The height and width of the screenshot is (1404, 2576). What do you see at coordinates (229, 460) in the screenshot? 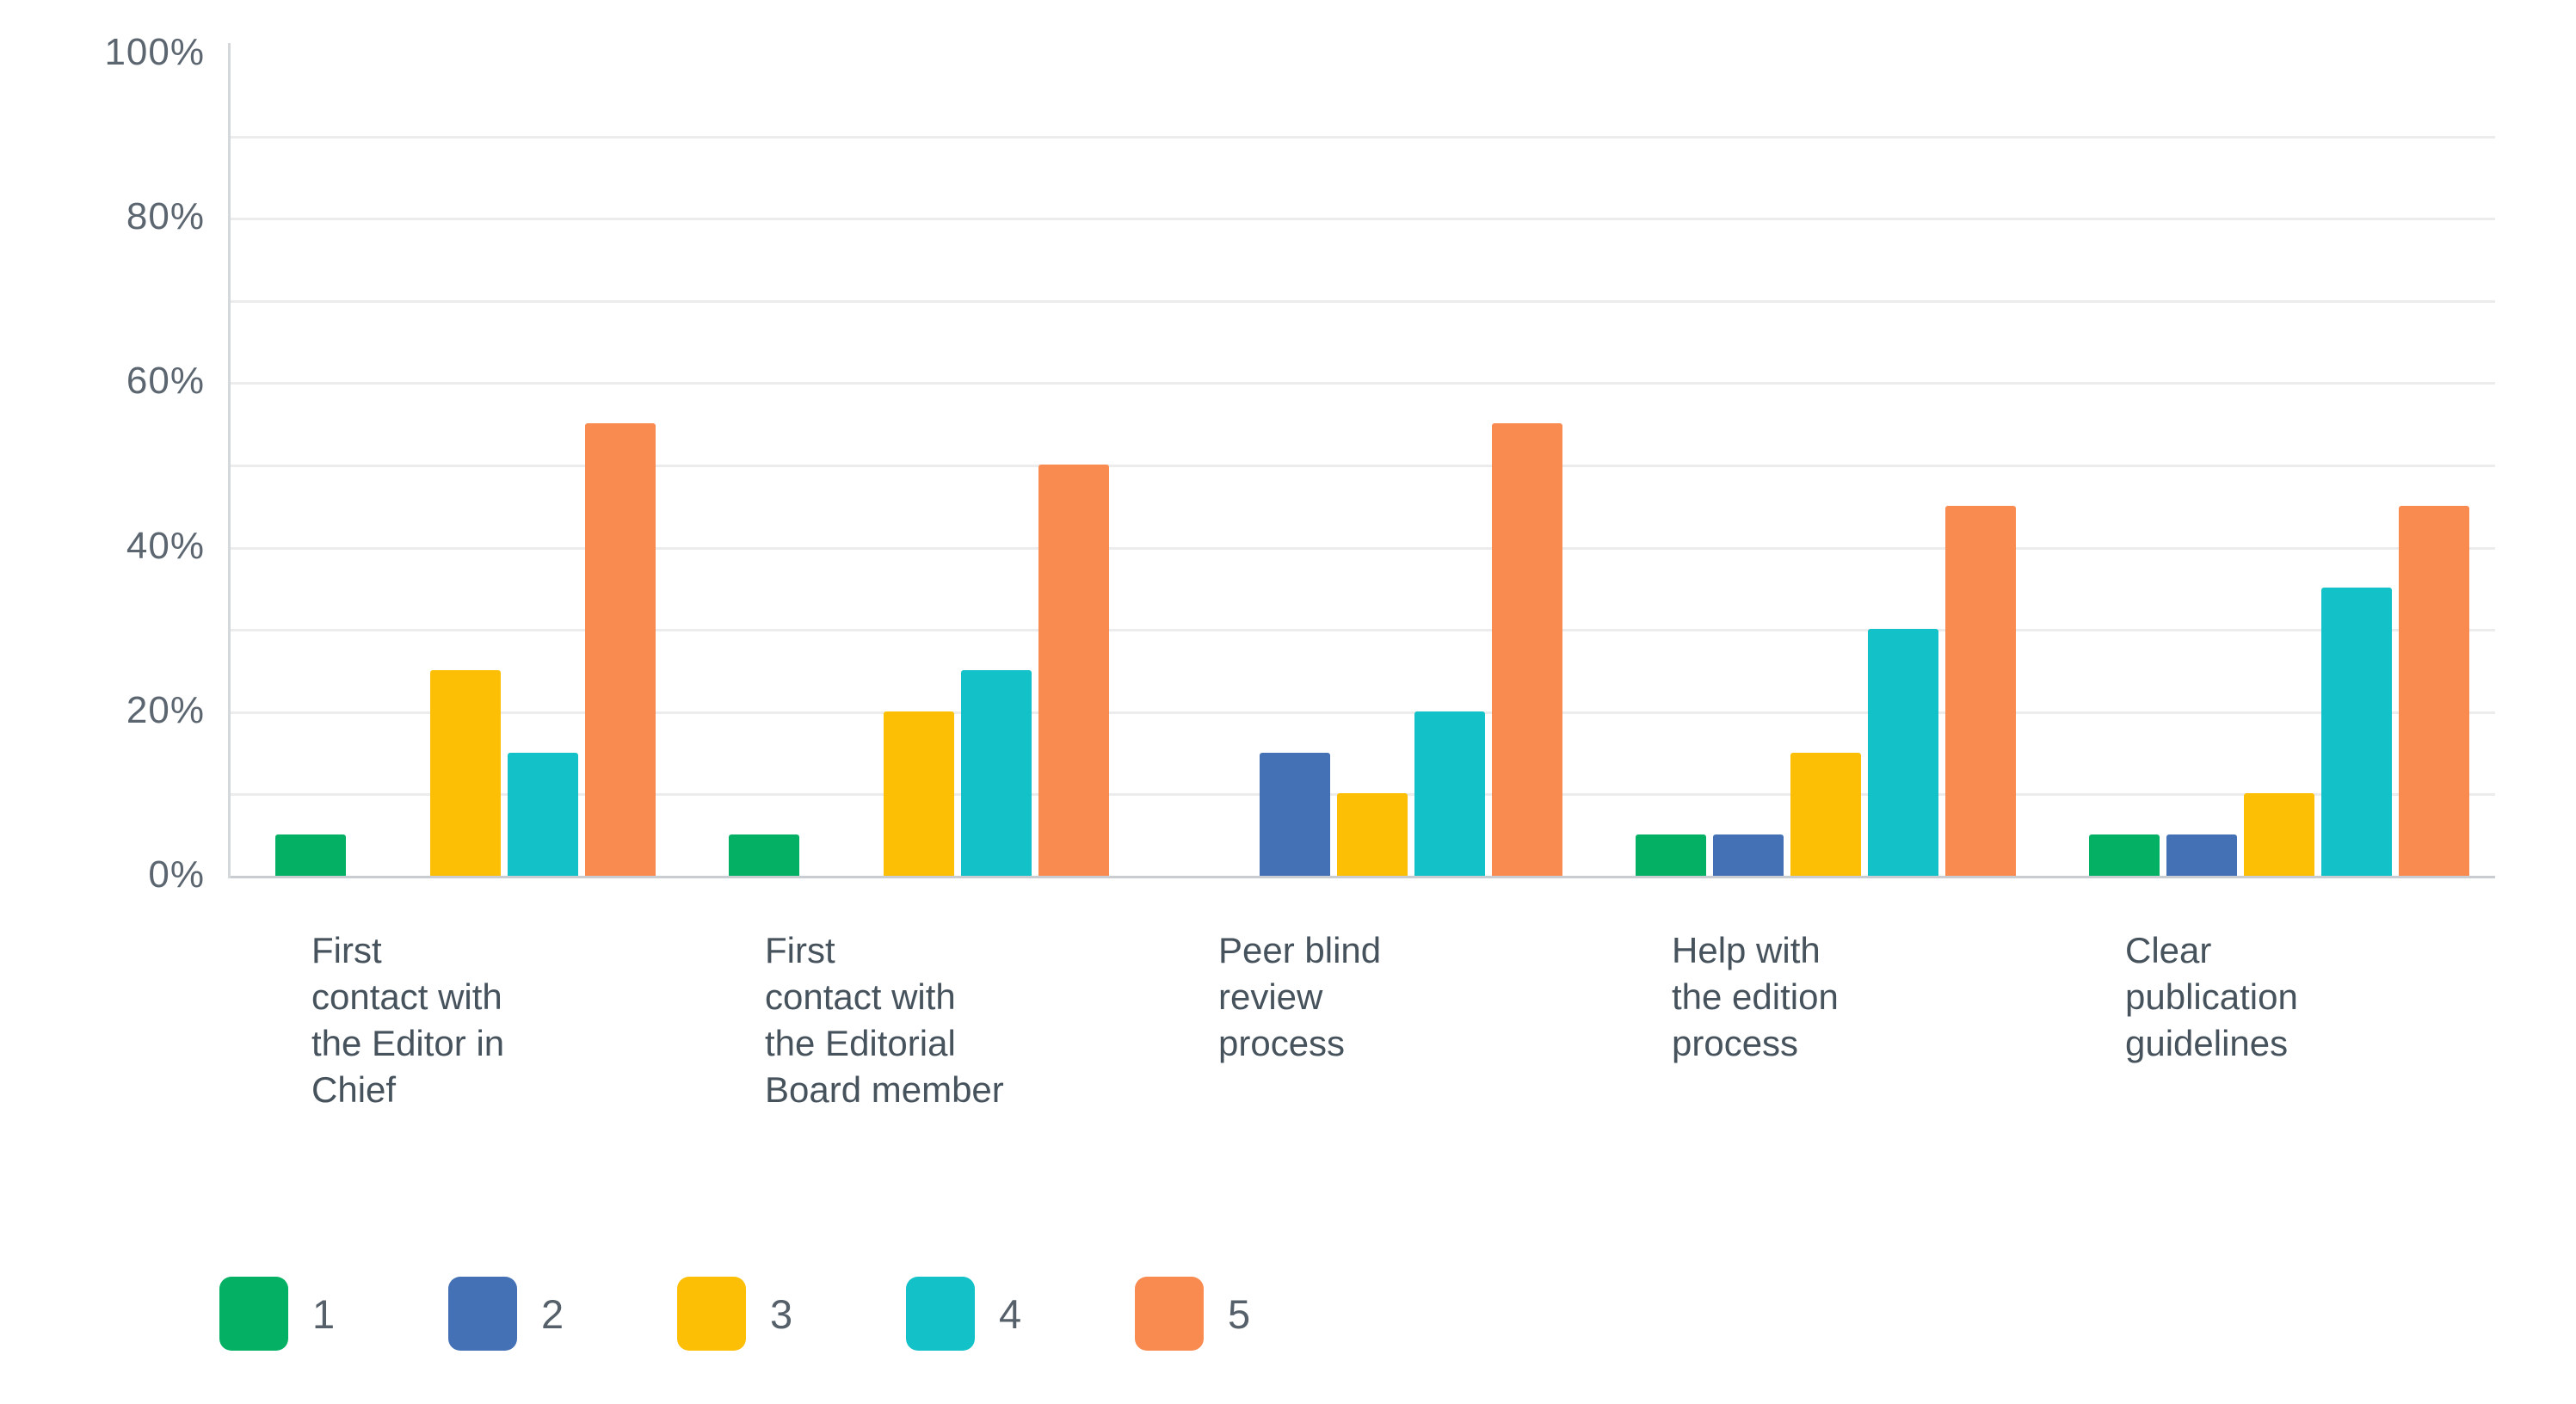
I see `y-axis-line` at bounding box center [229, 460].